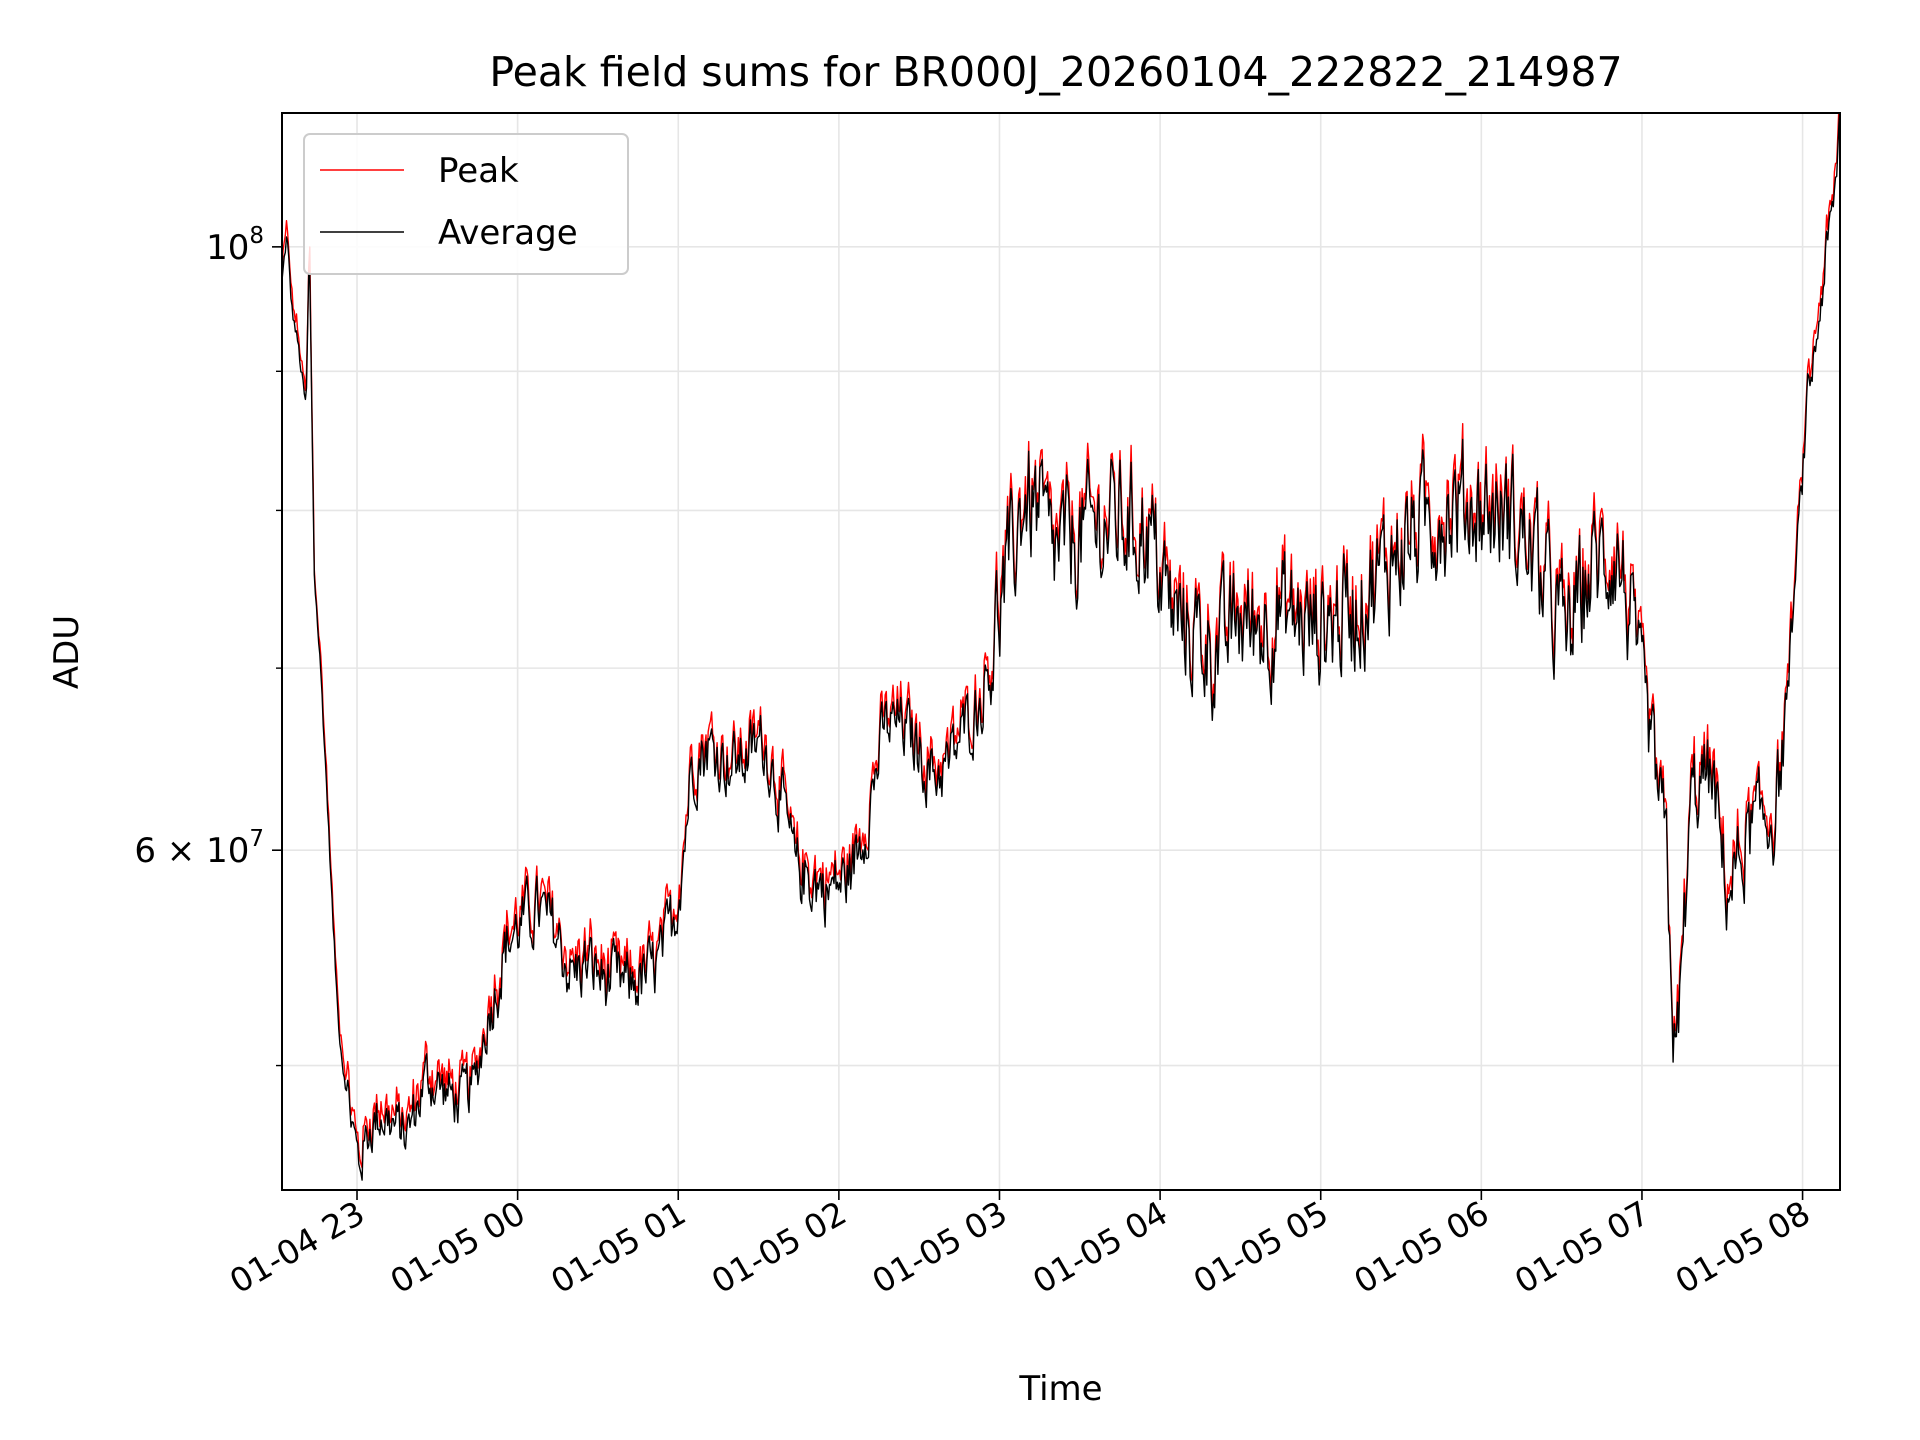 The height and width of the screenshot is (1440, 1920). Describe the element at coordinates (478, 171) in the screenshot. I see `legend-label-peak: Peak` at that location.